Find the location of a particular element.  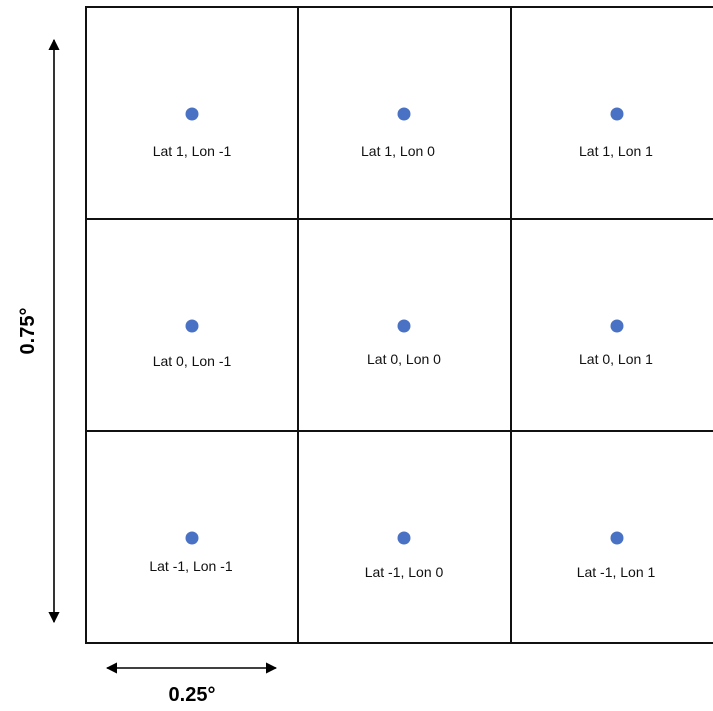

vertical-dimension-label: 0.75° is located at coordinates (28, 331).